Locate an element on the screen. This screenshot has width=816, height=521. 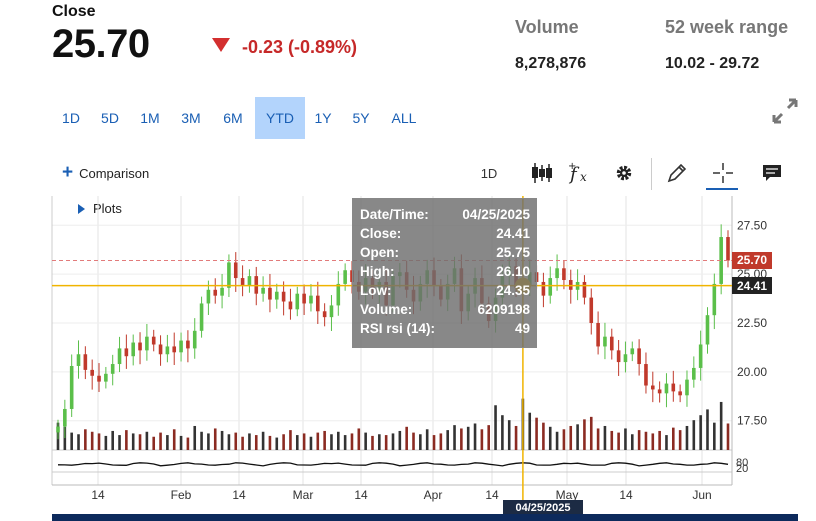
range-5y-button: 5Y is located at coordinates (361, 118).